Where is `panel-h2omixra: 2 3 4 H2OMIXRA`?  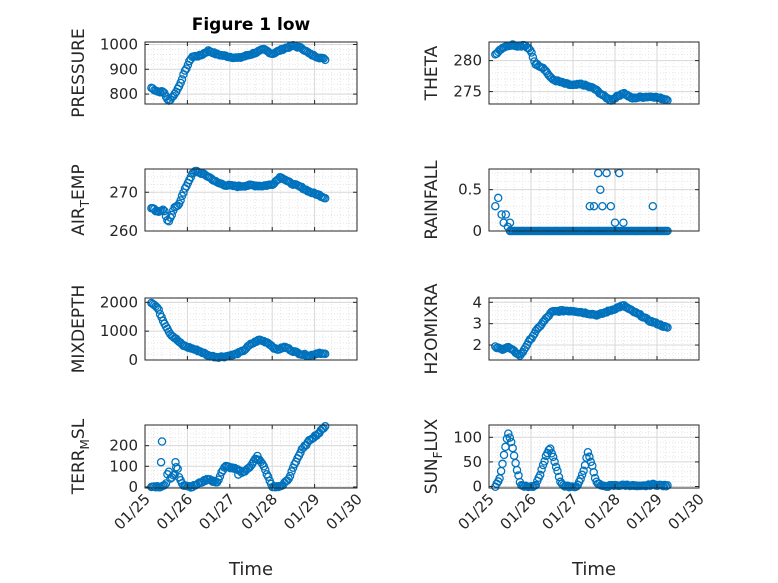 panel-h2omixra: 2 3 4 H2OMIXRA is located at coordinates (561, 329).